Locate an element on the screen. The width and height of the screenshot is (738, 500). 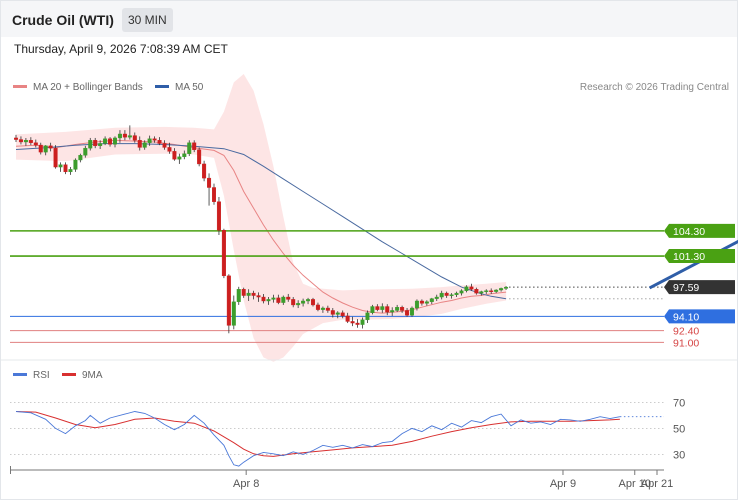
rsi-tick-label: 70 is located at coordinates (679, 403).